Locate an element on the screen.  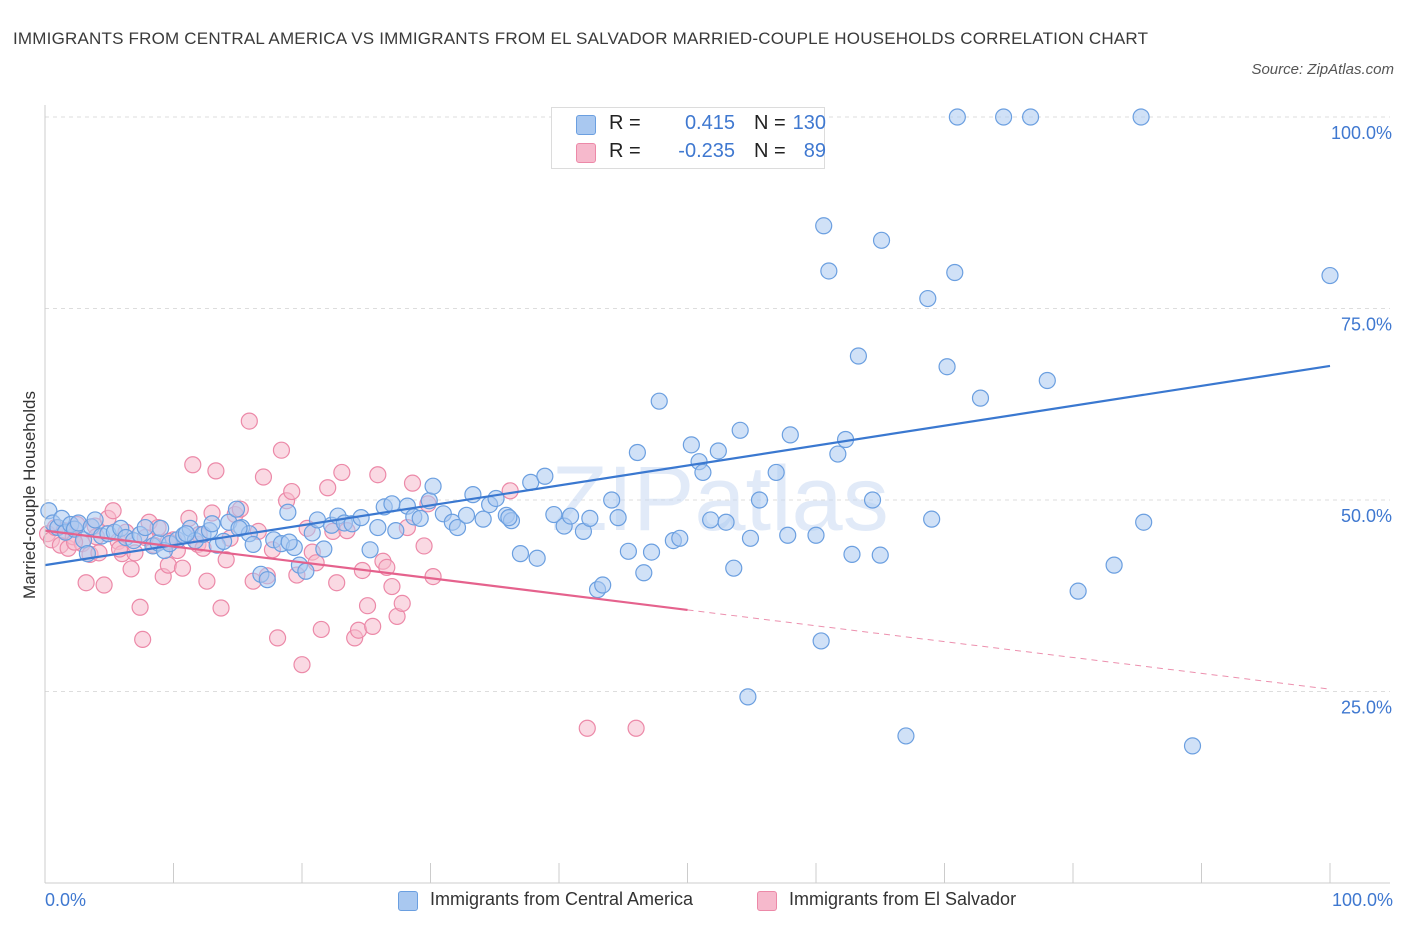
pink-legend-swatch is located at coordinates (767, 901).